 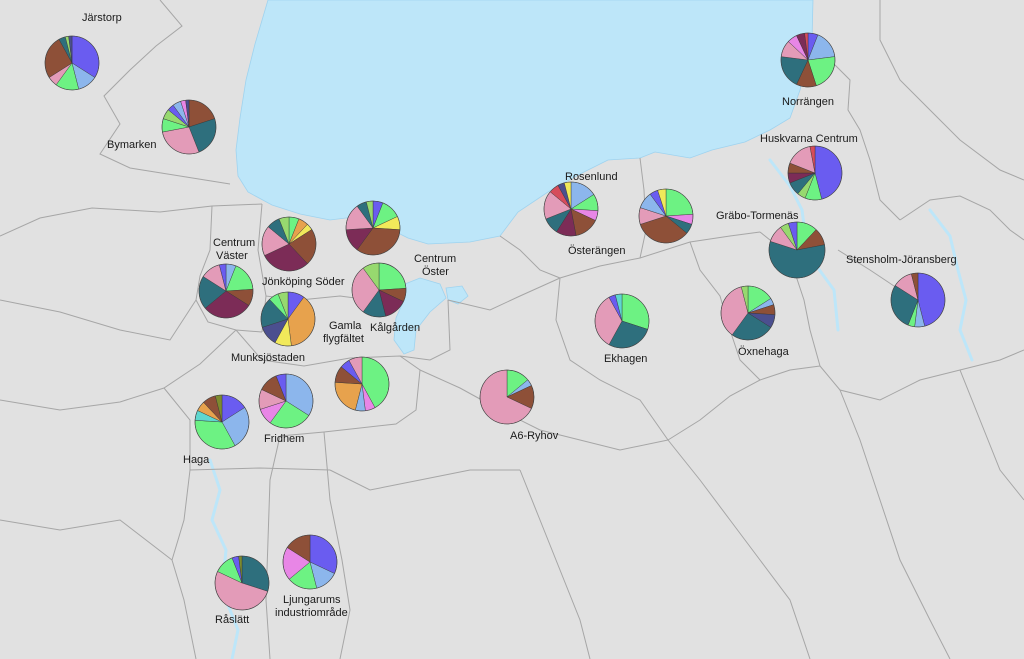 What do you see at coordinates (234, 243) in the screenshot?
I see `label-centrum-vaster-1: Centrum` at bounding box center [234, 243].